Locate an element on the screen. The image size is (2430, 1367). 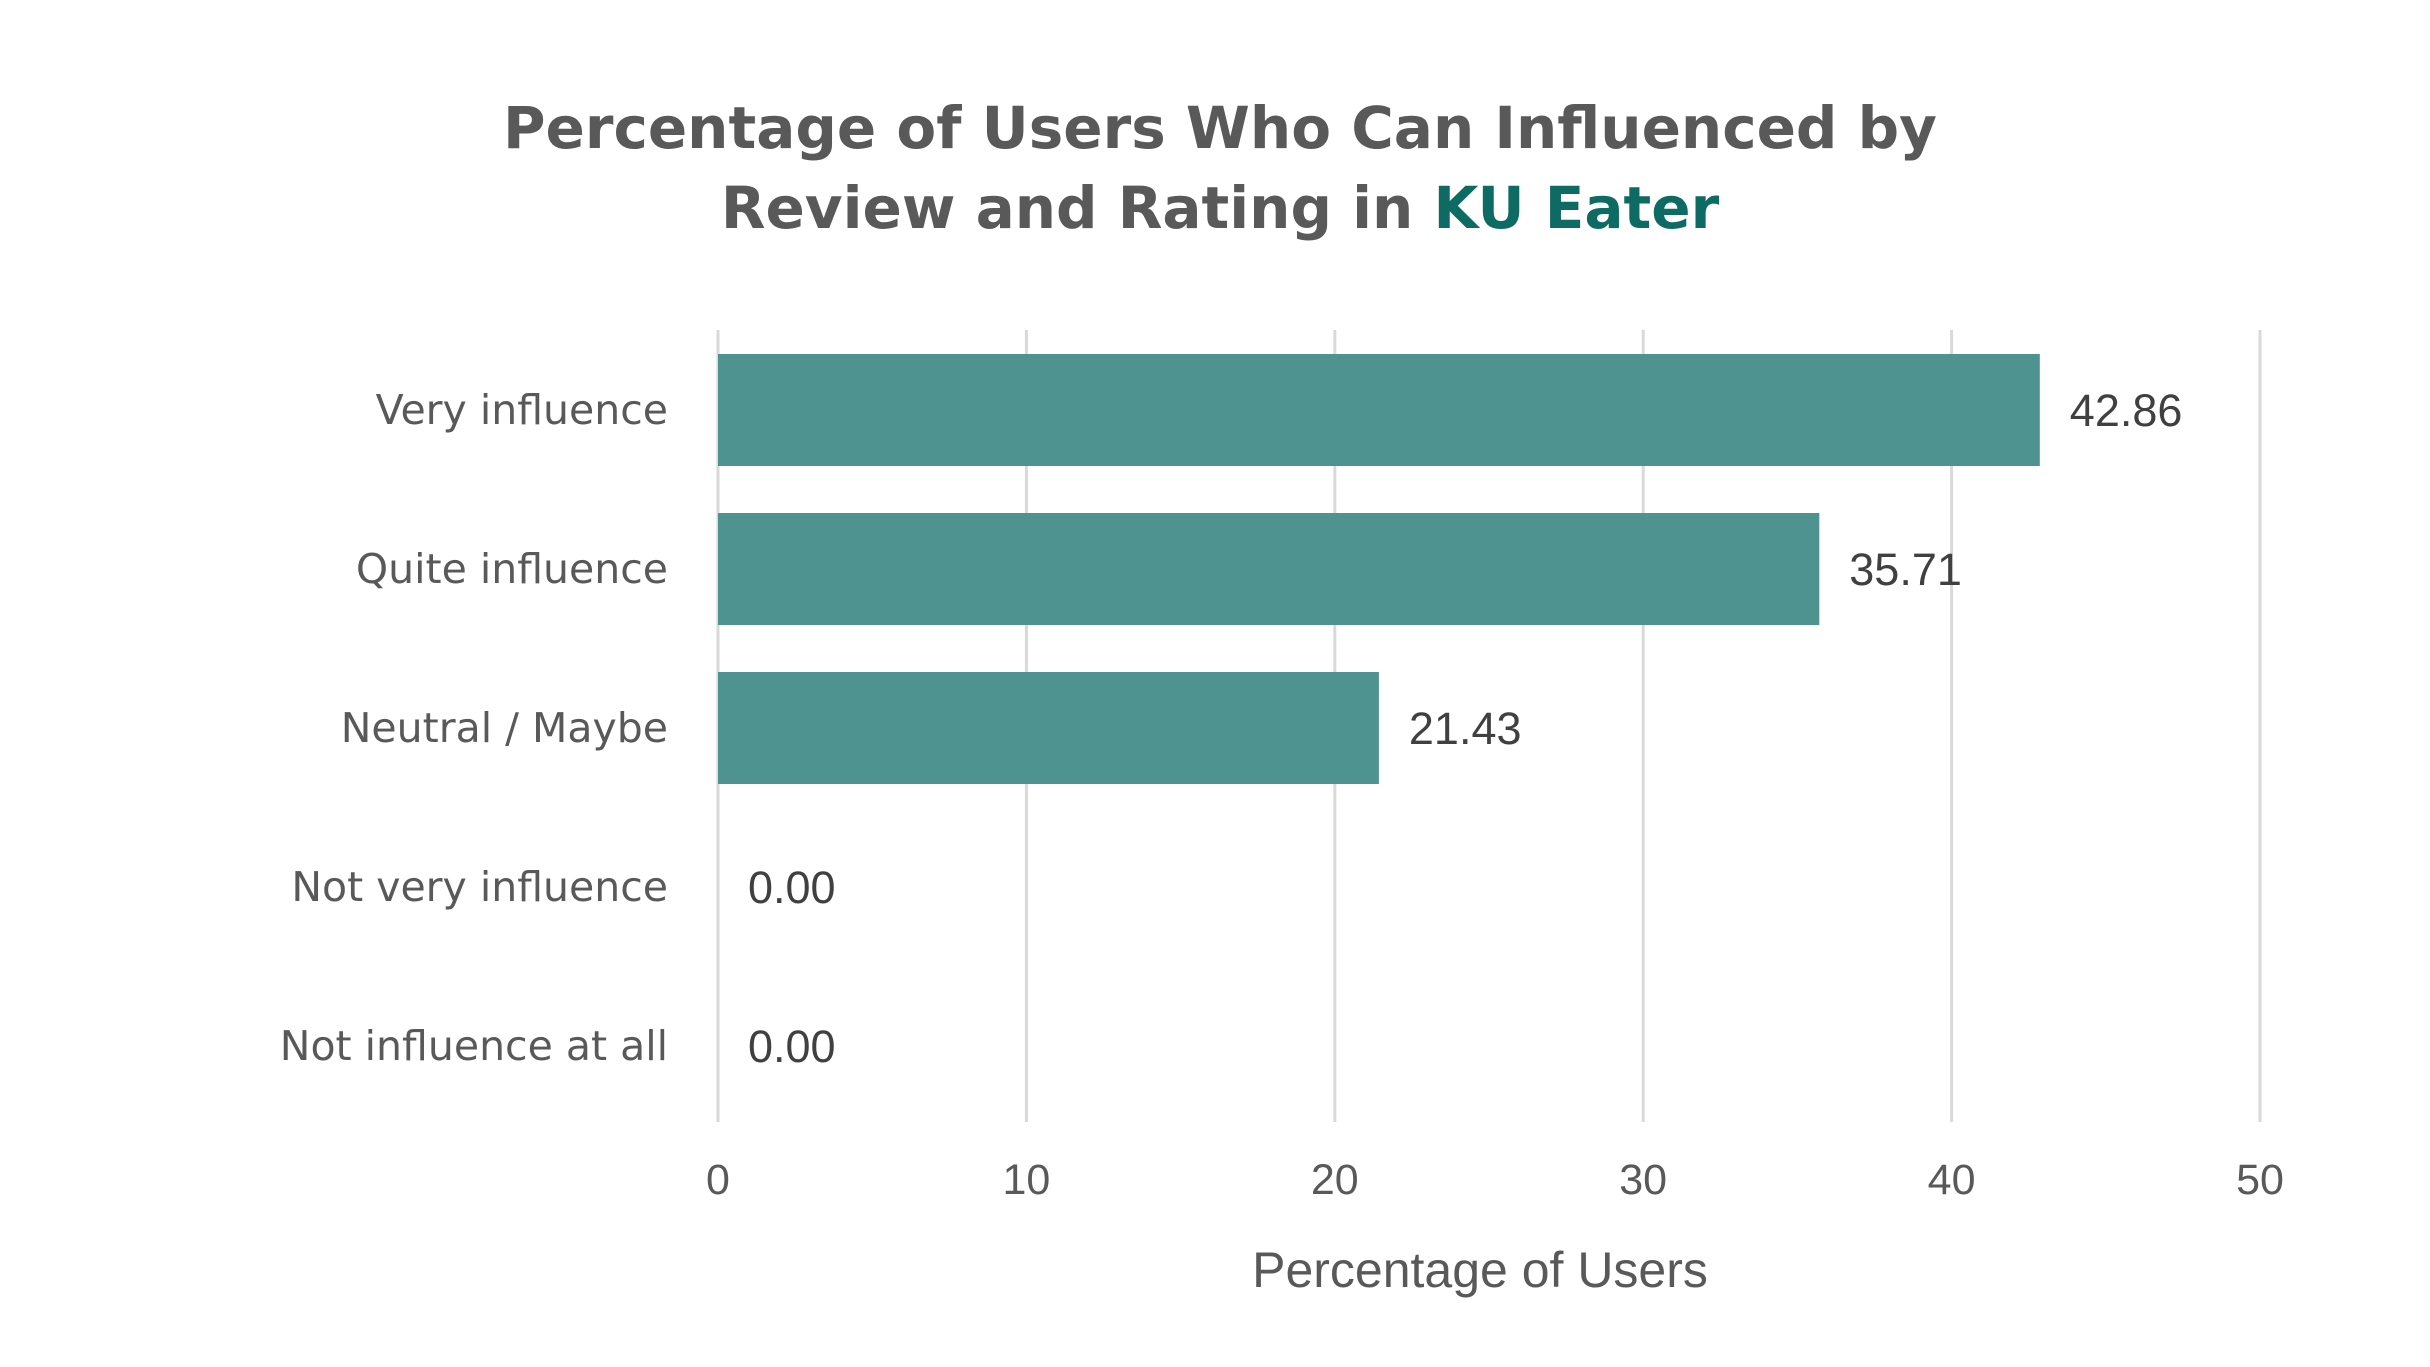
x-tick-labels: 0 10 20 30 40 50 is located at coordinates (1495, 1180).